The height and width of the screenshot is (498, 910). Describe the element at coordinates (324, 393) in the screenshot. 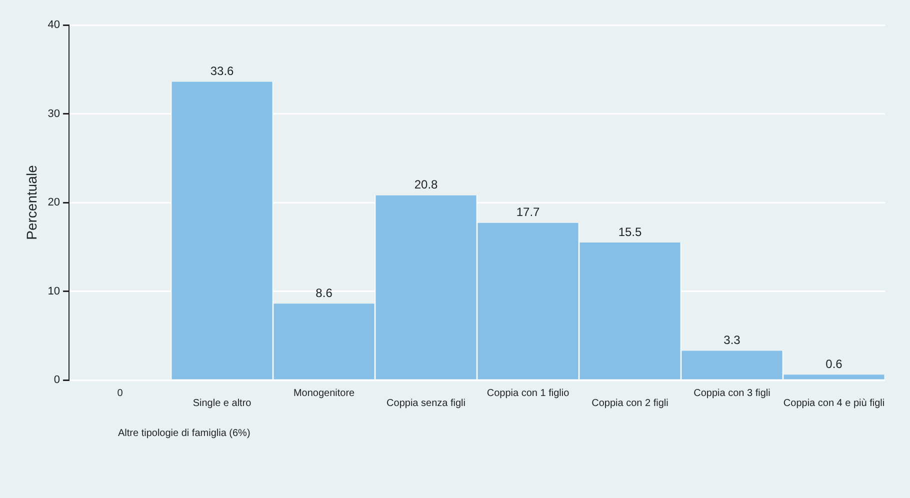

I see `x-tick-label: Monogenitore` at that location.